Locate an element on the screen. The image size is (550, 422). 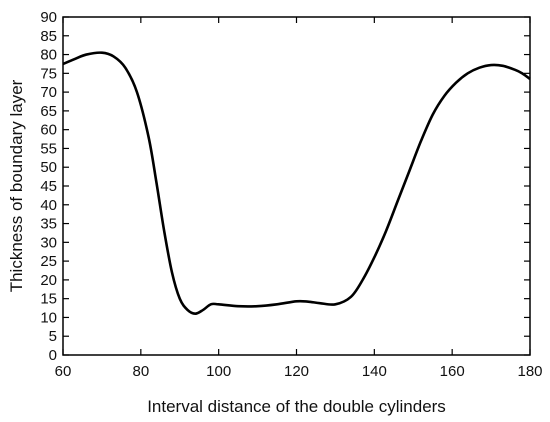
y-tick-label: 75 is located at coordinates (48, 73).